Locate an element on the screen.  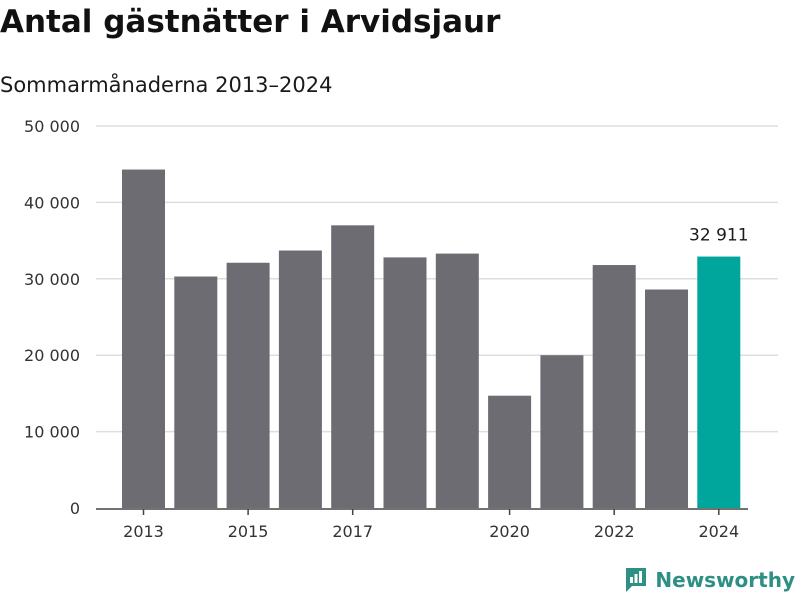
bar-2020 is located at coordinates (510, 451).